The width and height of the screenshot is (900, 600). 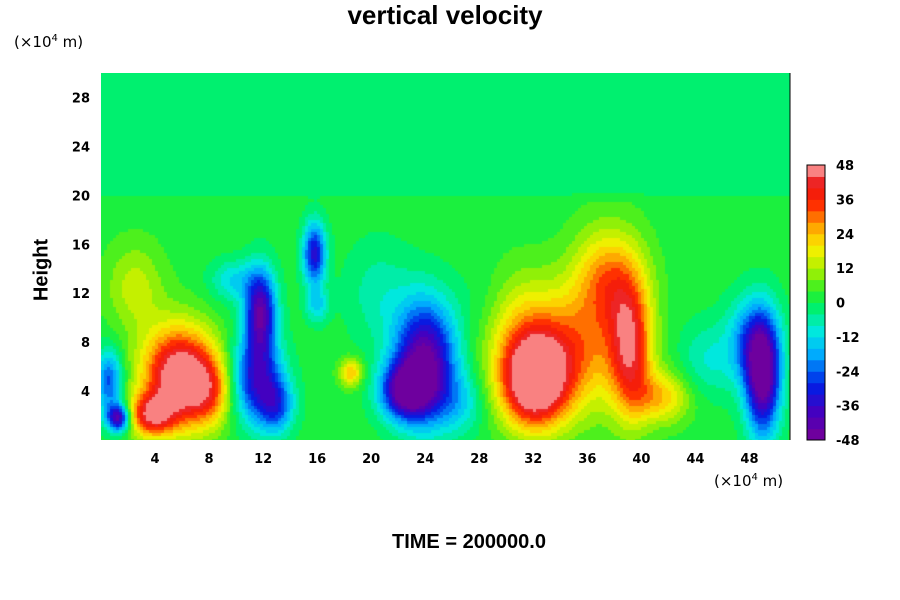 I want to click on x-axis-unit-label: (×104 m), so click(x=749, y=481).